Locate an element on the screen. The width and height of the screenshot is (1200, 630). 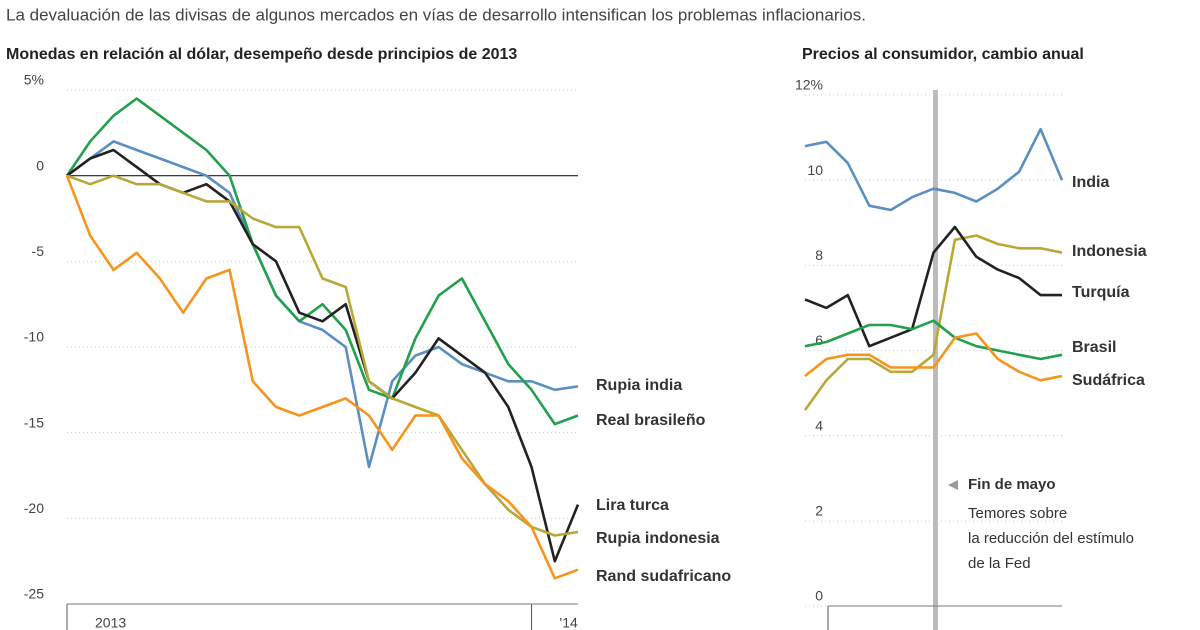
y-tick-label: -15 is located at coordinates (34, 422).